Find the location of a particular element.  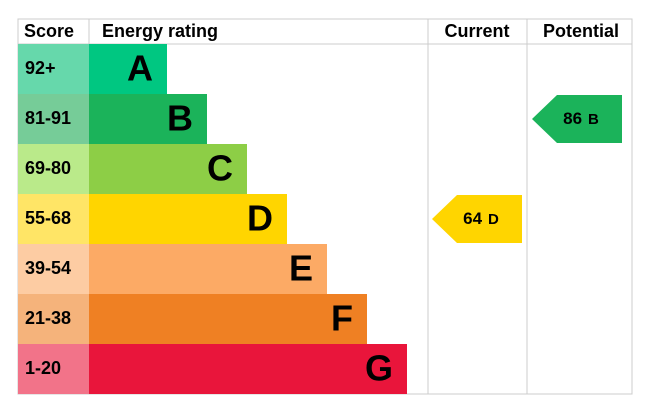

header-rating: Energy rating is located at coordinates (160, 31).